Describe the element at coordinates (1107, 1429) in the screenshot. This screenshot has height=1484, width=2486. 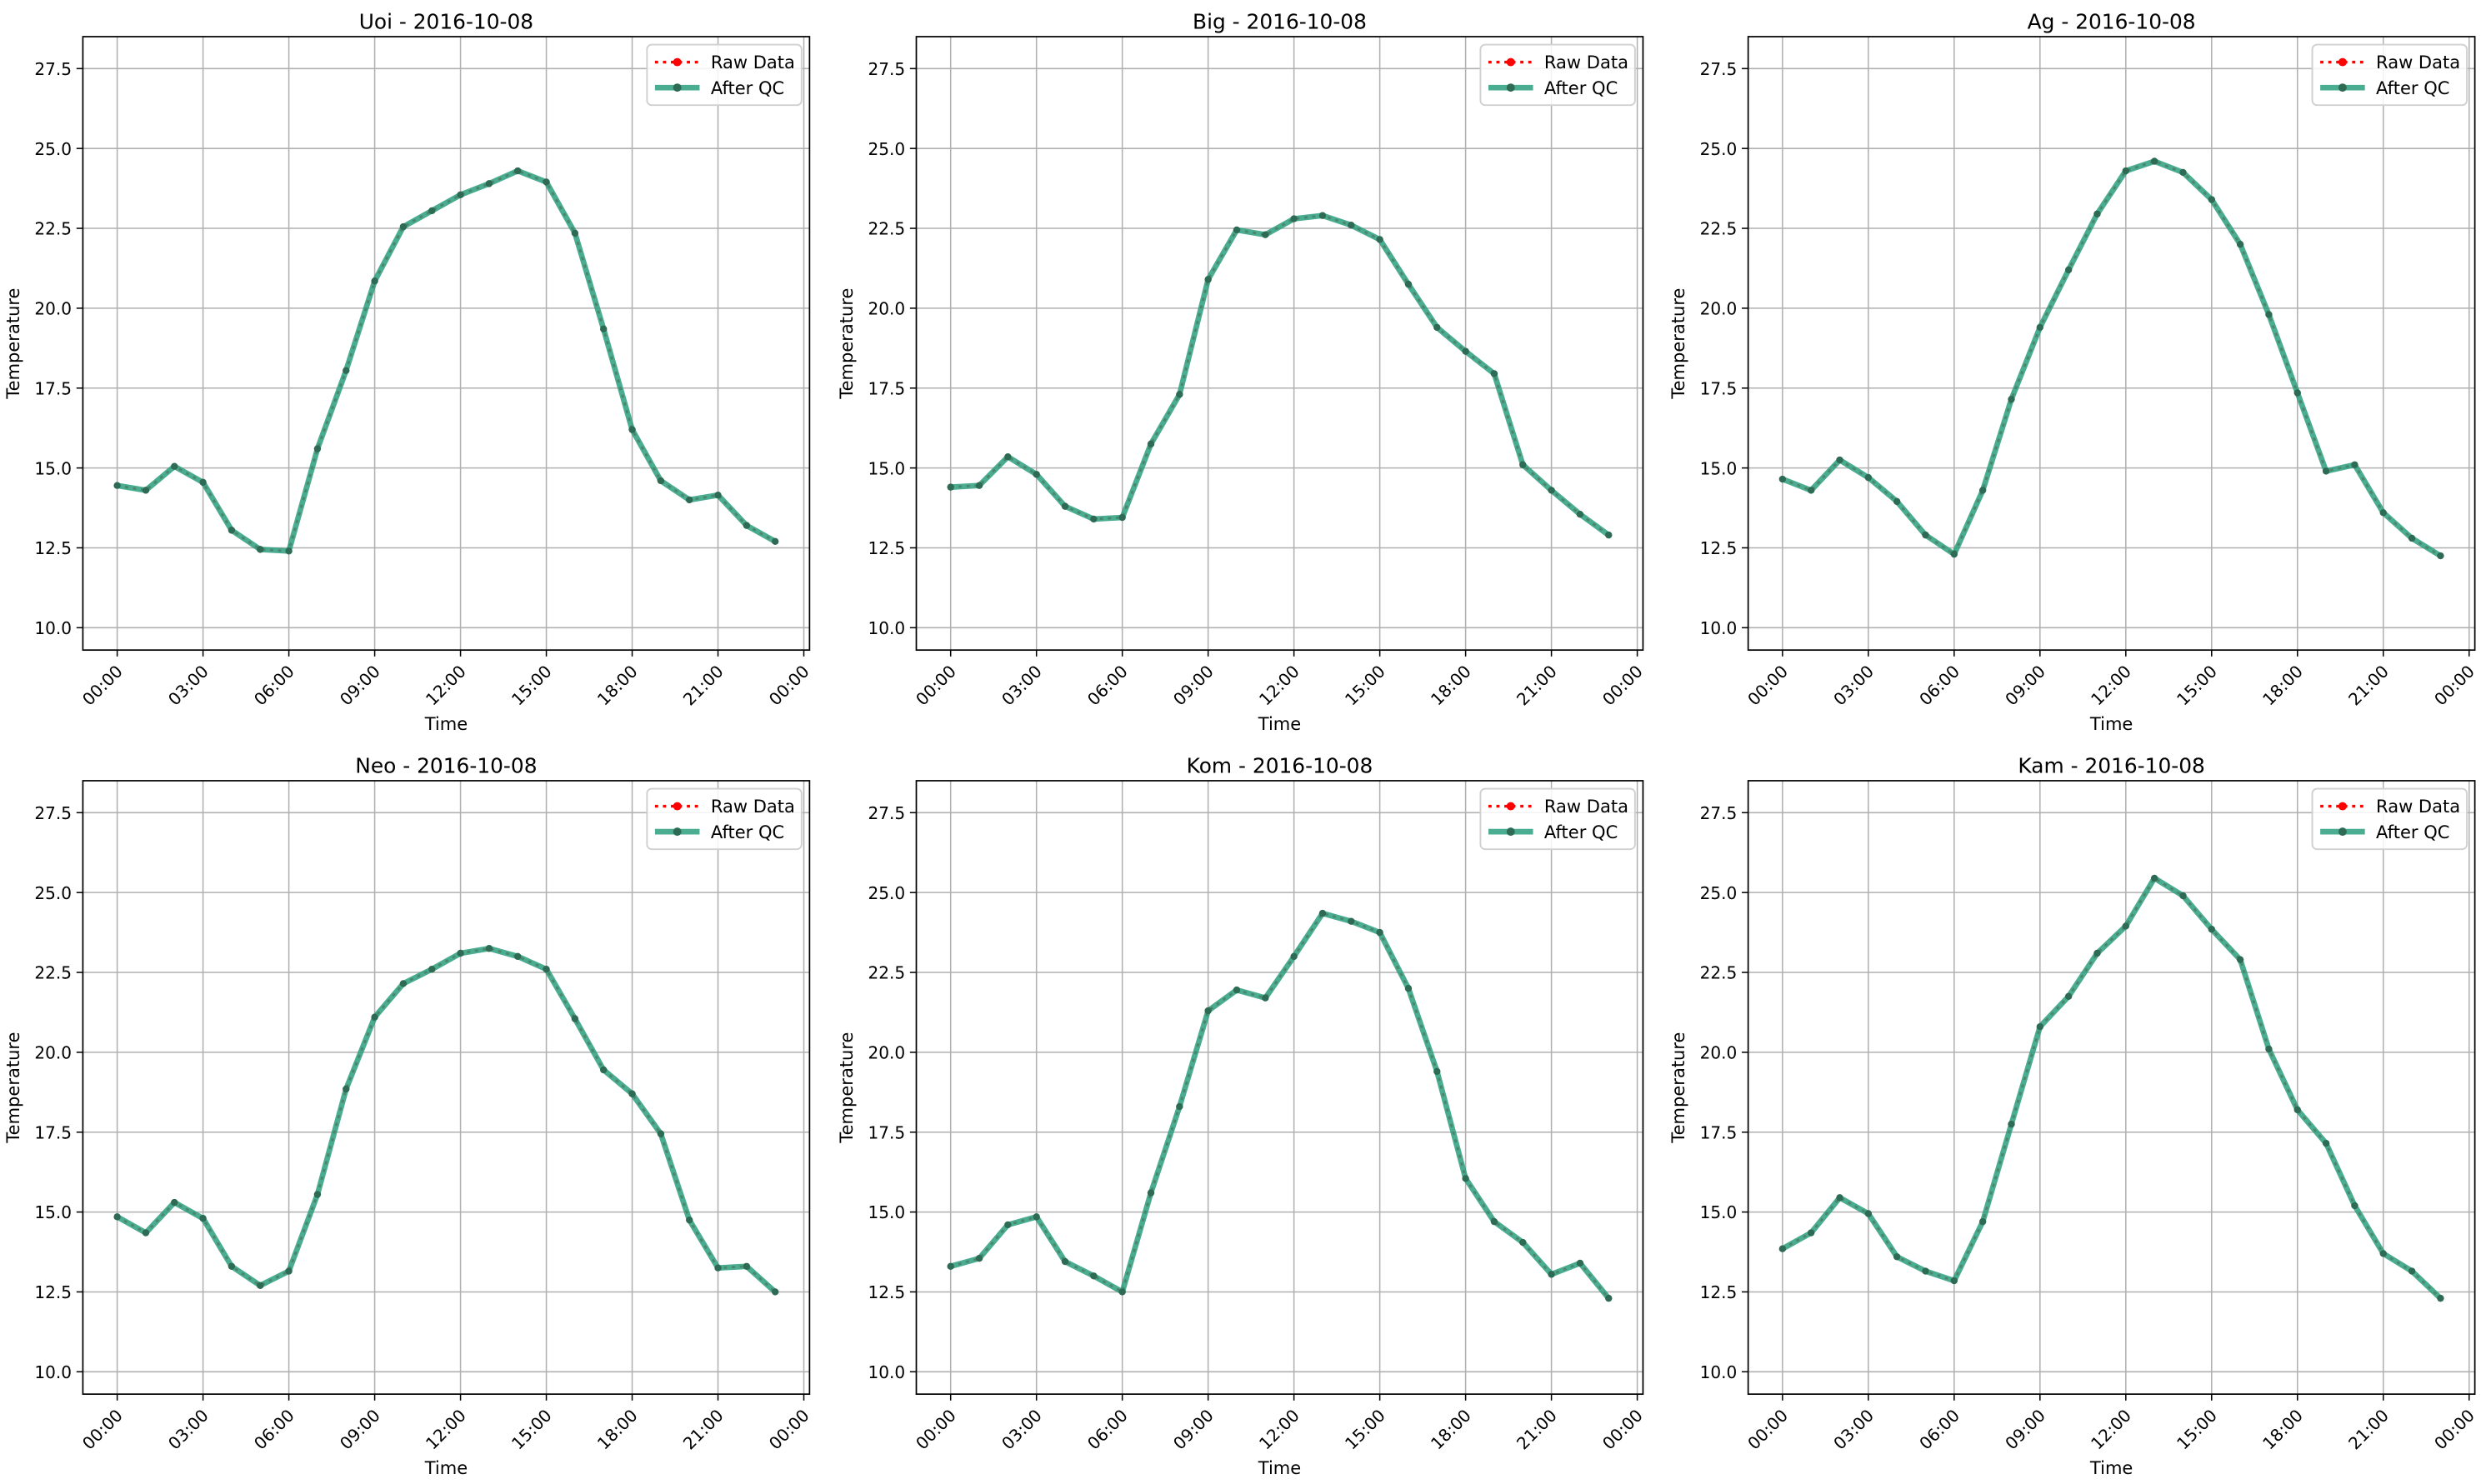
I see `x-tick-label: 06:00` at that location.